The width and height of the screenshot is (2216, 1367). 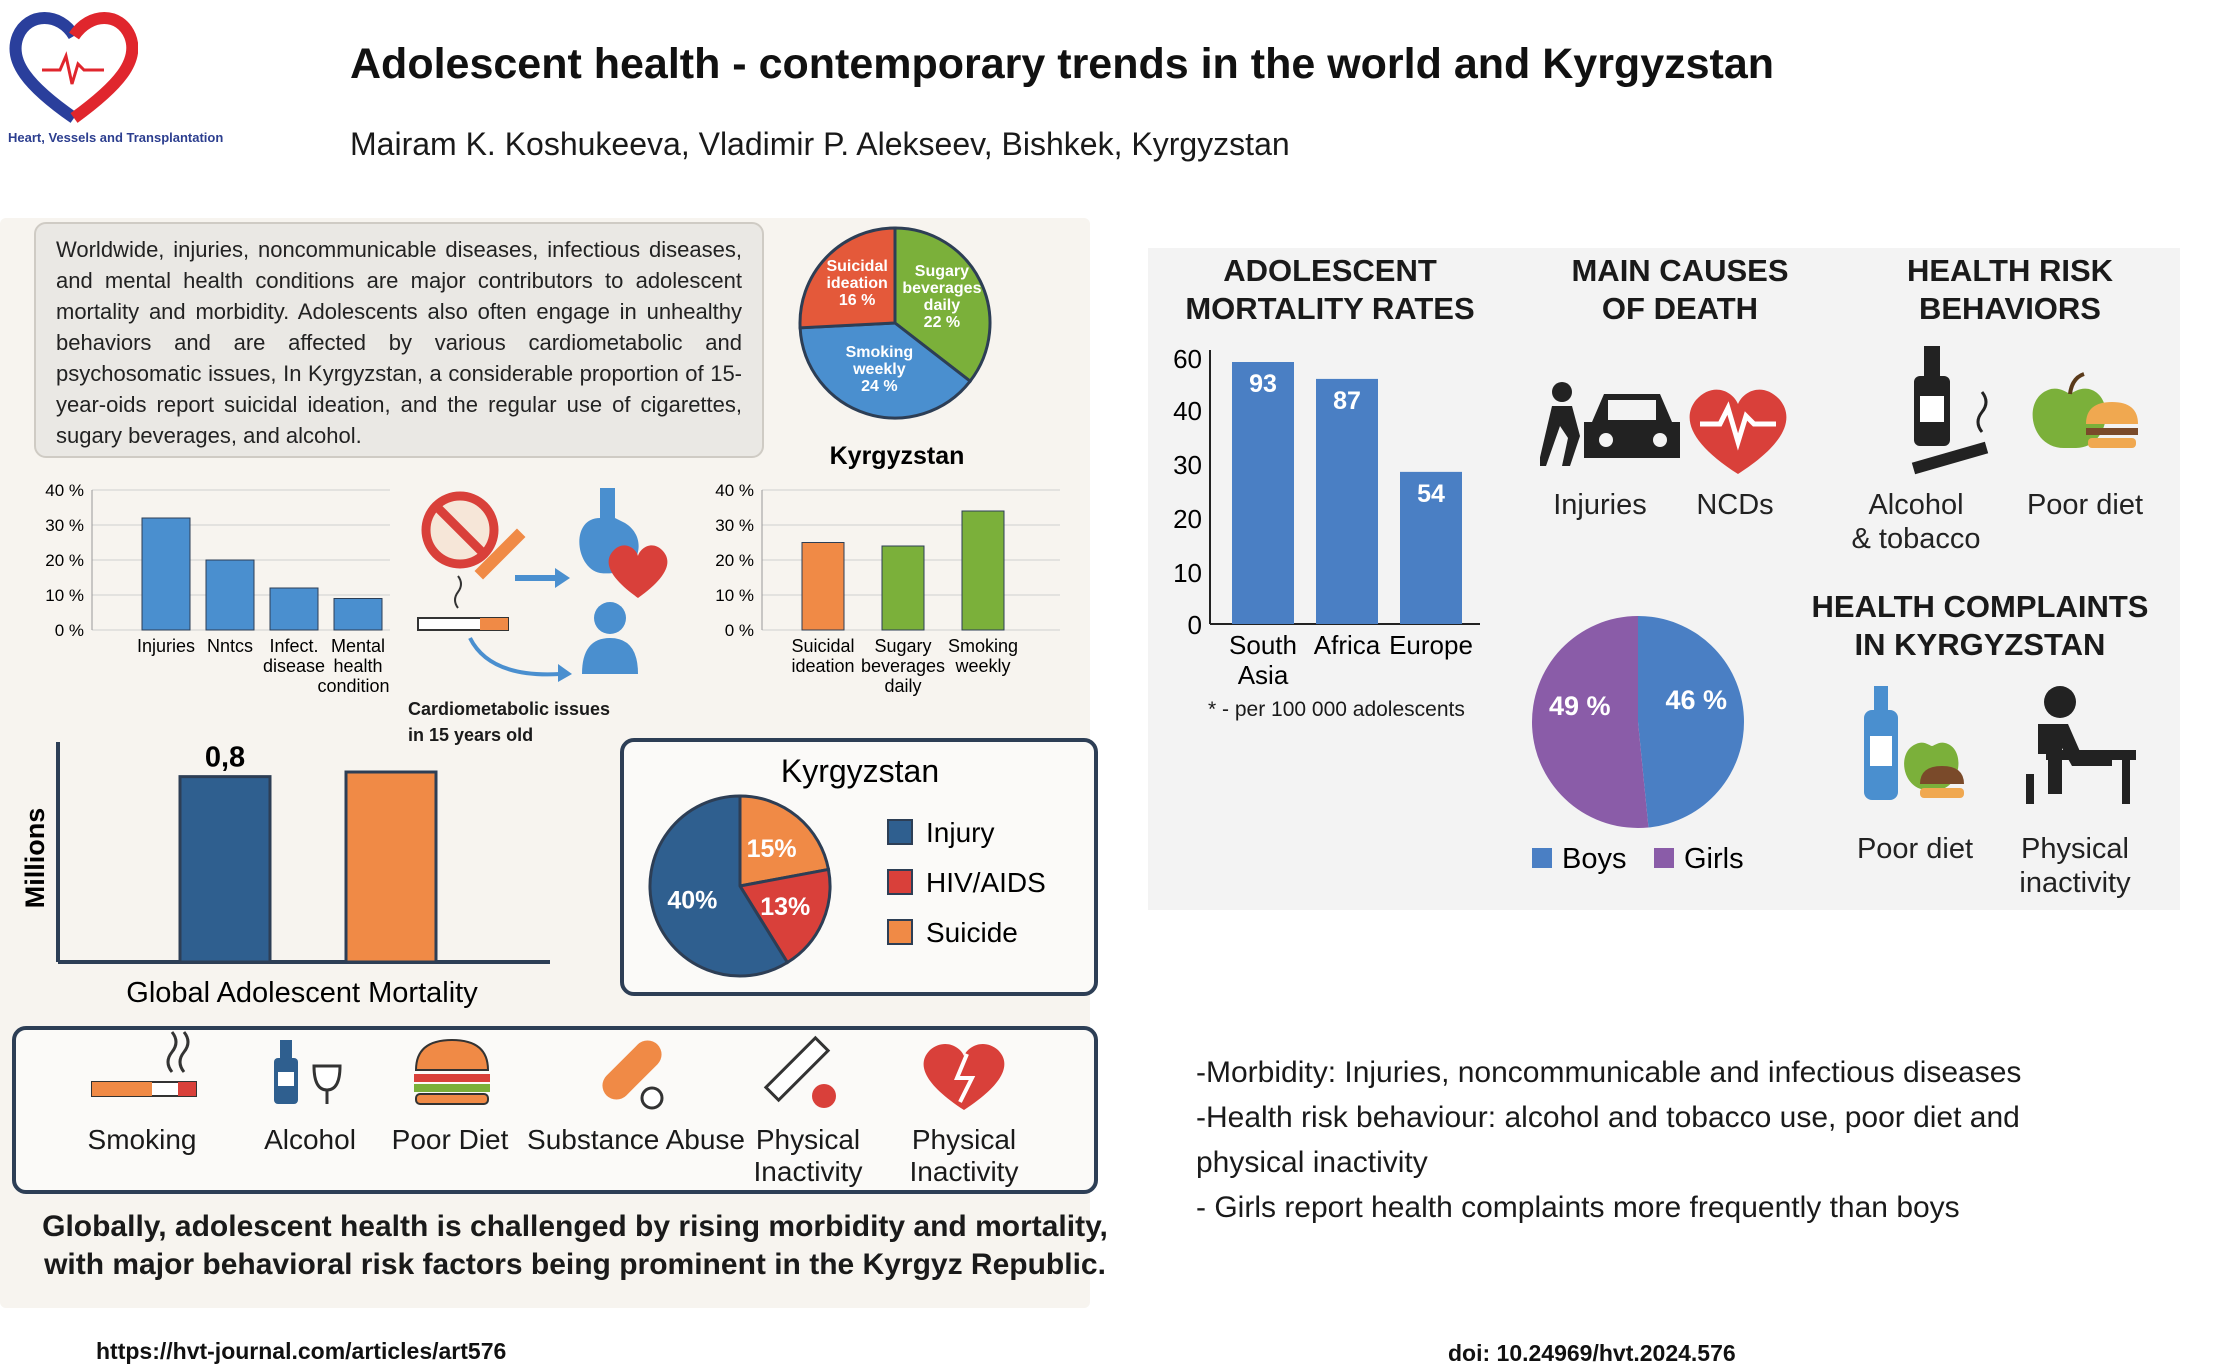 I want to click on bar-value-label: 0,8, so click(x=225, y=758).